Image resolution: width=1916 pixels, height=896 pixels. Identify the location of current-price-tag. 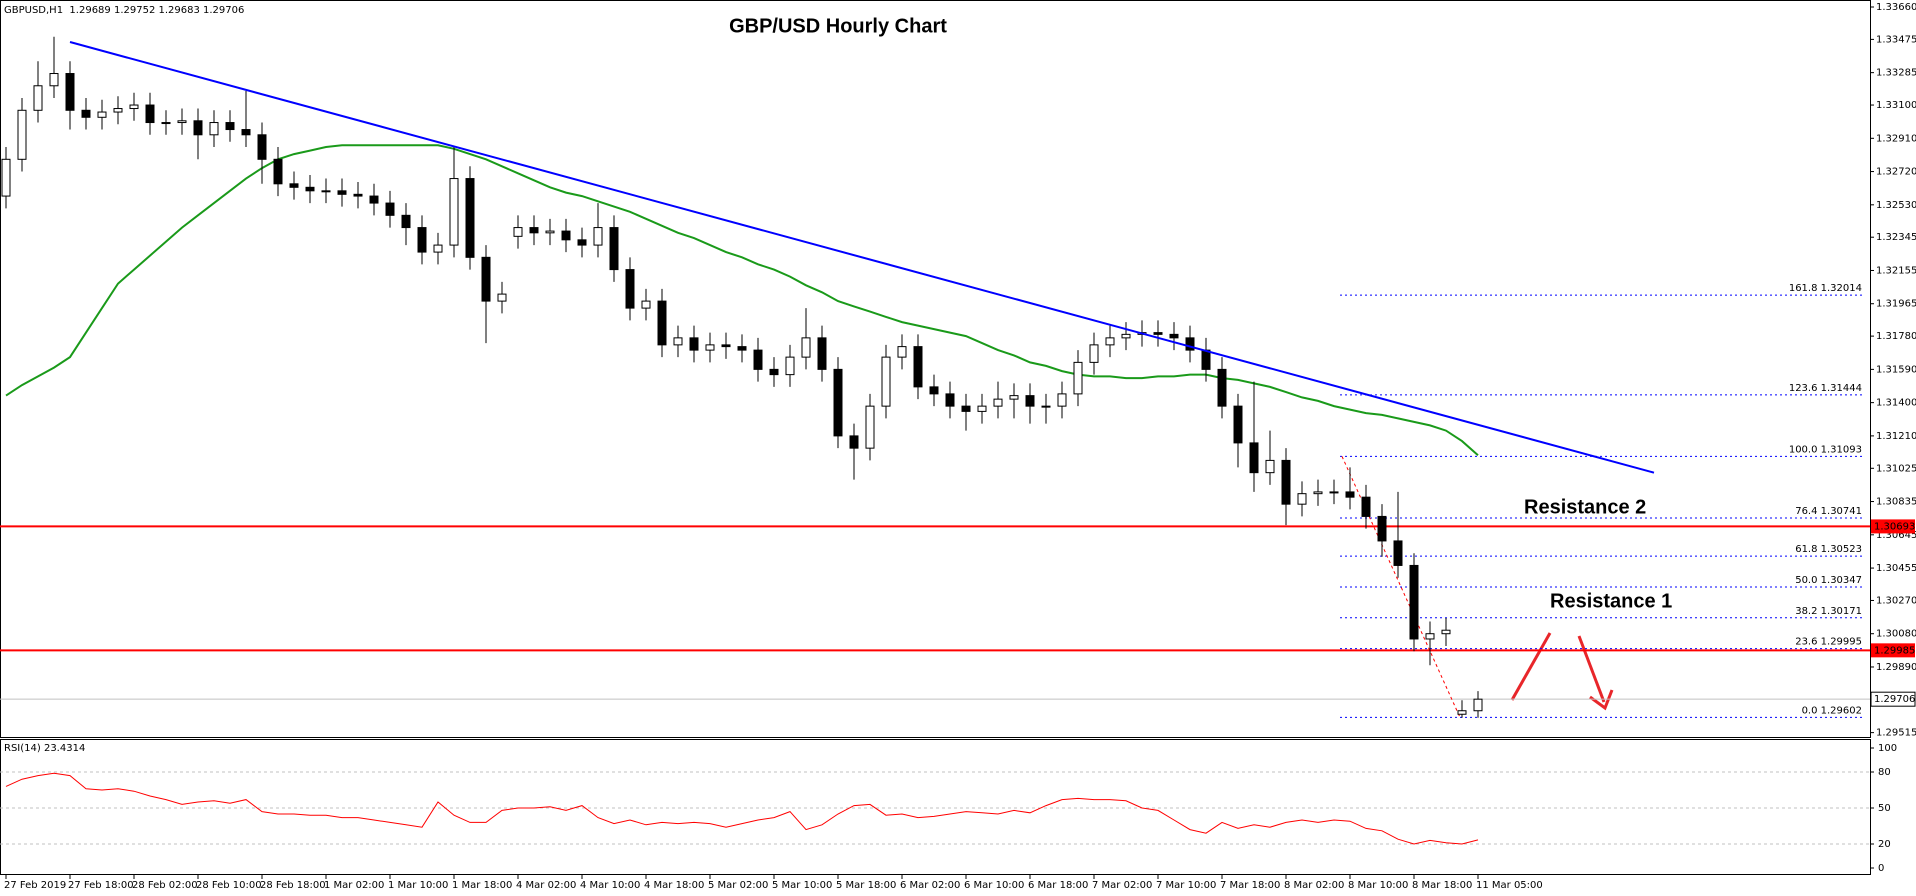
(1893, 699).